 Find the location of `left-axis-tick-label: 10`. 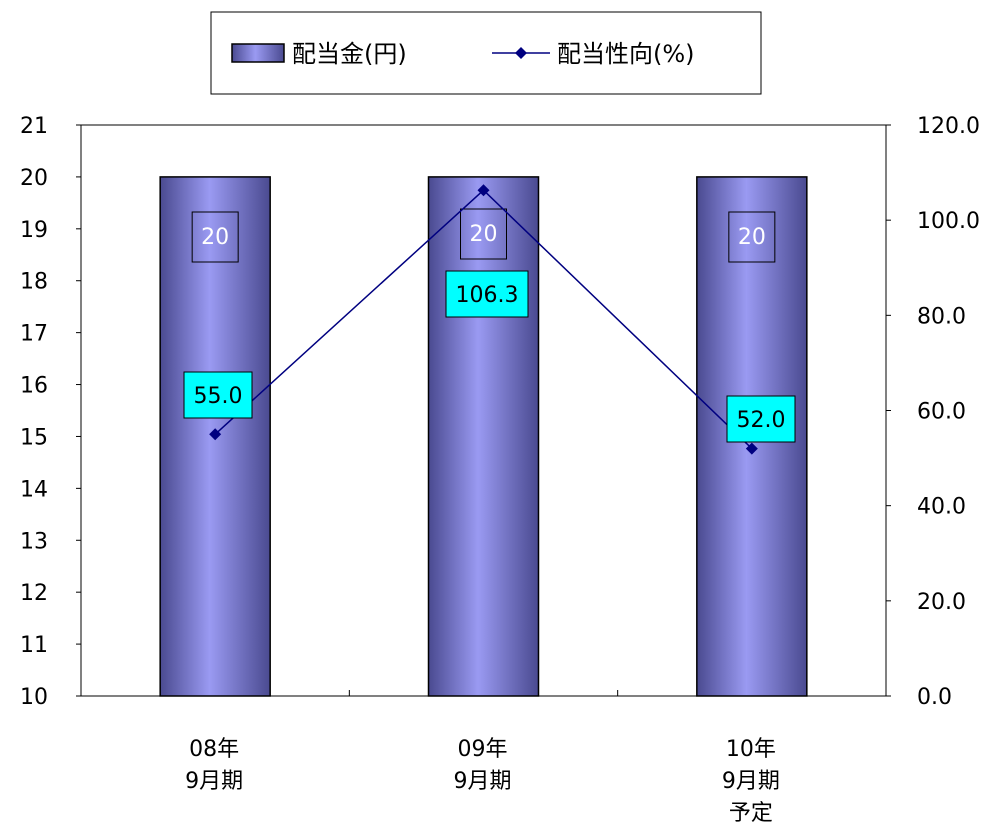

left-axis-tick-label: 10 is located at coordinates (34, 697).